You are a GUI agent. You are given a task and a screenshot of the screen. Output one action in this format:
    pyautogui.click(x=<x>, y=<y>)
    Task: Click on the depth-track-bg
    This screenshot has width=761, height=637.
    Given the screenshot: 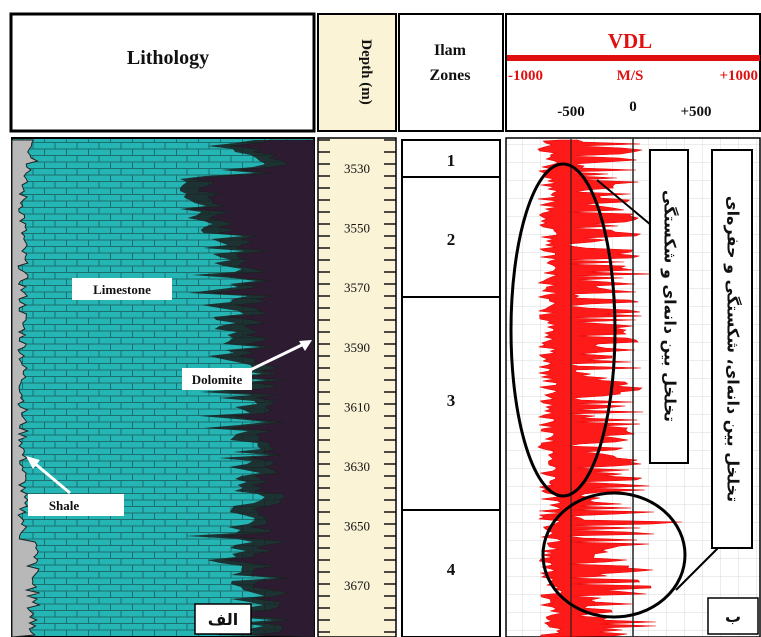 What is the action you would take?
    pyautogui.click(x=357, y=387)
    